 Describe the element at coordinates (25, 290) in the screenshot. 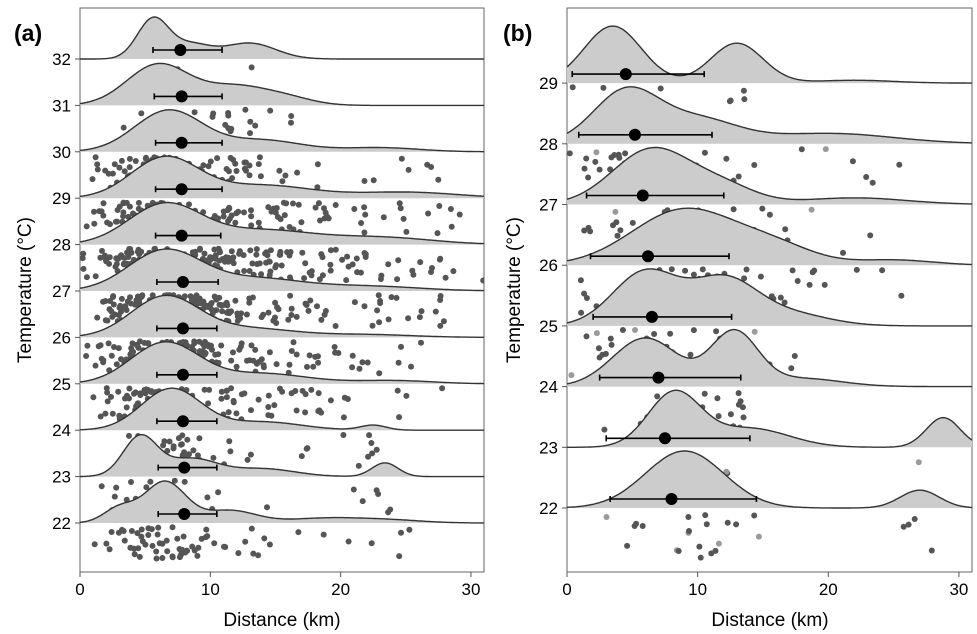

I see `panel-a-y-axis-title: Temperature (°C)` at that location.